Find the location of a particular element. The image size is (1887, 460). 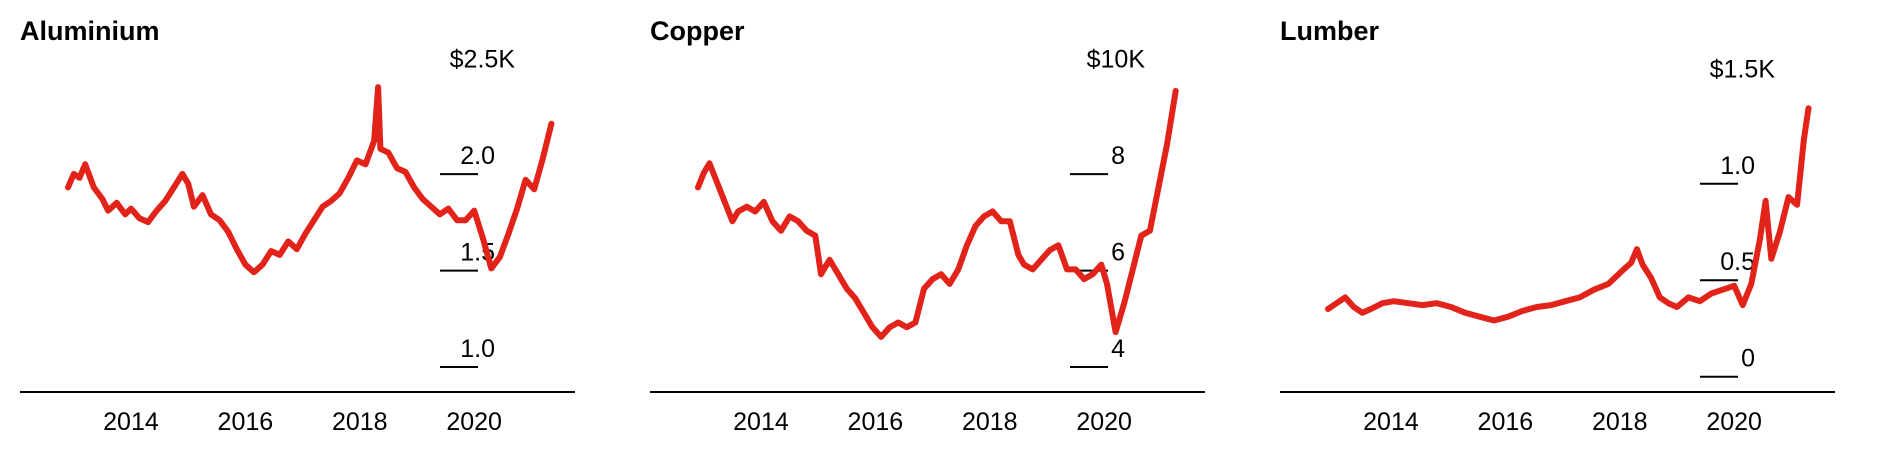

copper-xtick-label: 2014 is located at coordinates (761, 422).